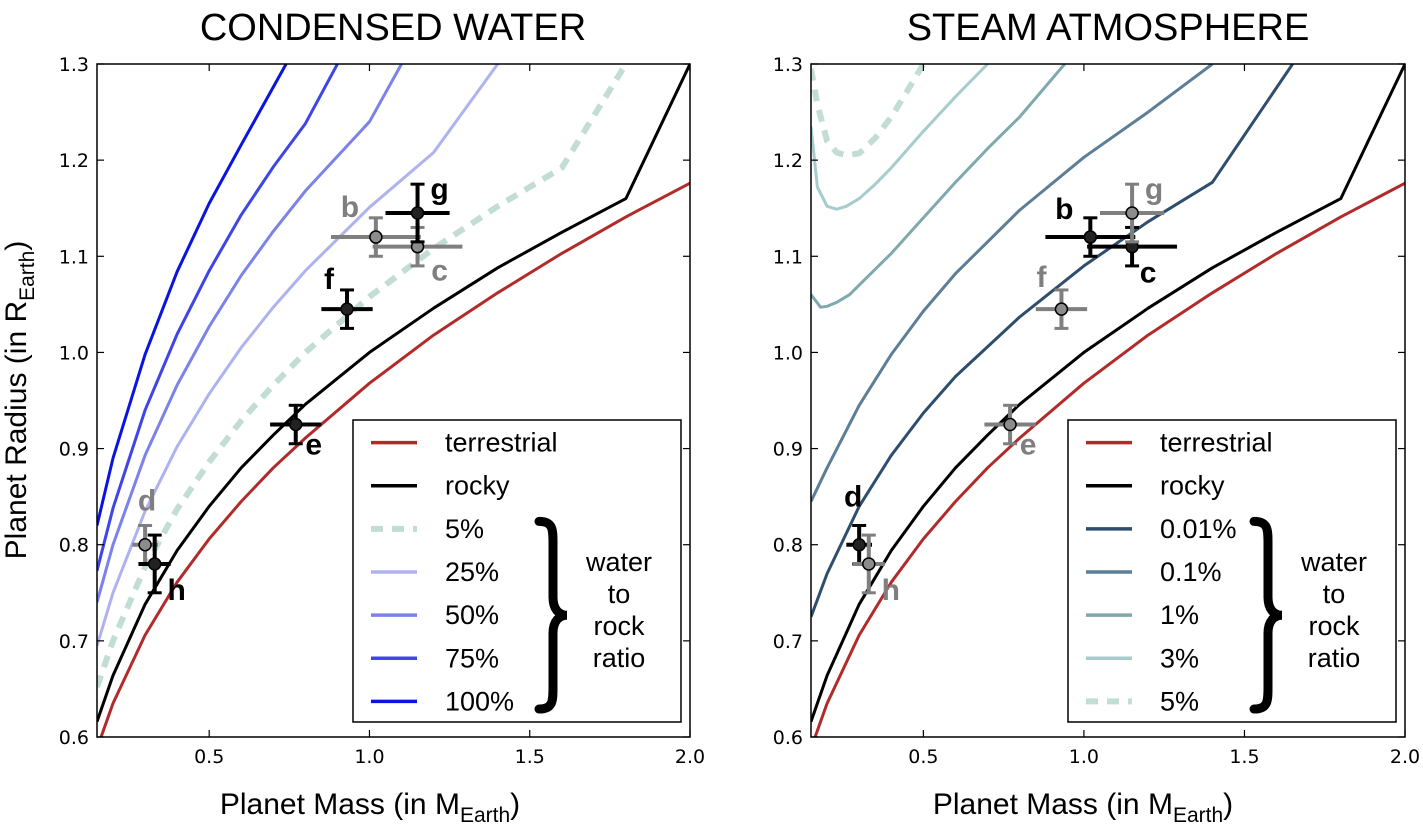  I want to click on chart-title: CONDENSED WATER, so click(393, 28).